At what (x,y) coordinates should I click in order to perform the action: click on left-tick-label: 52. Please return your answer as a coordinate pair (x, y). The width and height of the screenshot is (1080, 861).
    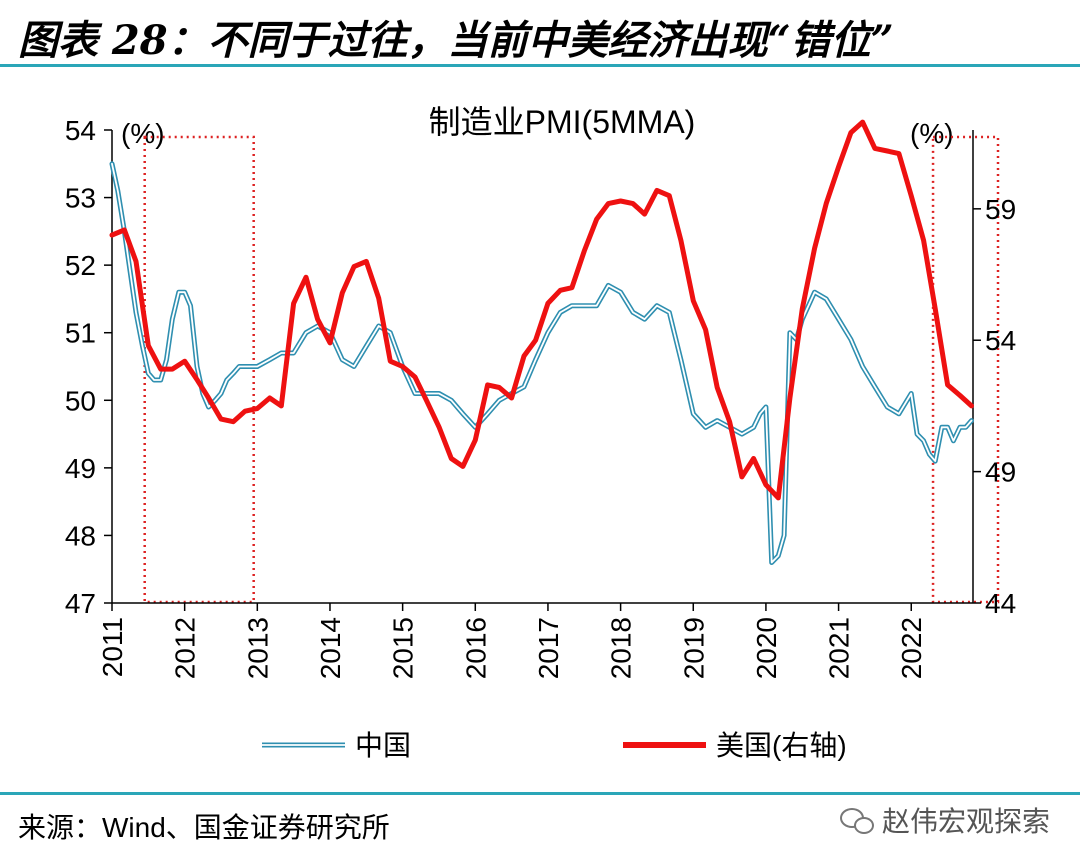
    Looking at the image, I should click on (80, 265).